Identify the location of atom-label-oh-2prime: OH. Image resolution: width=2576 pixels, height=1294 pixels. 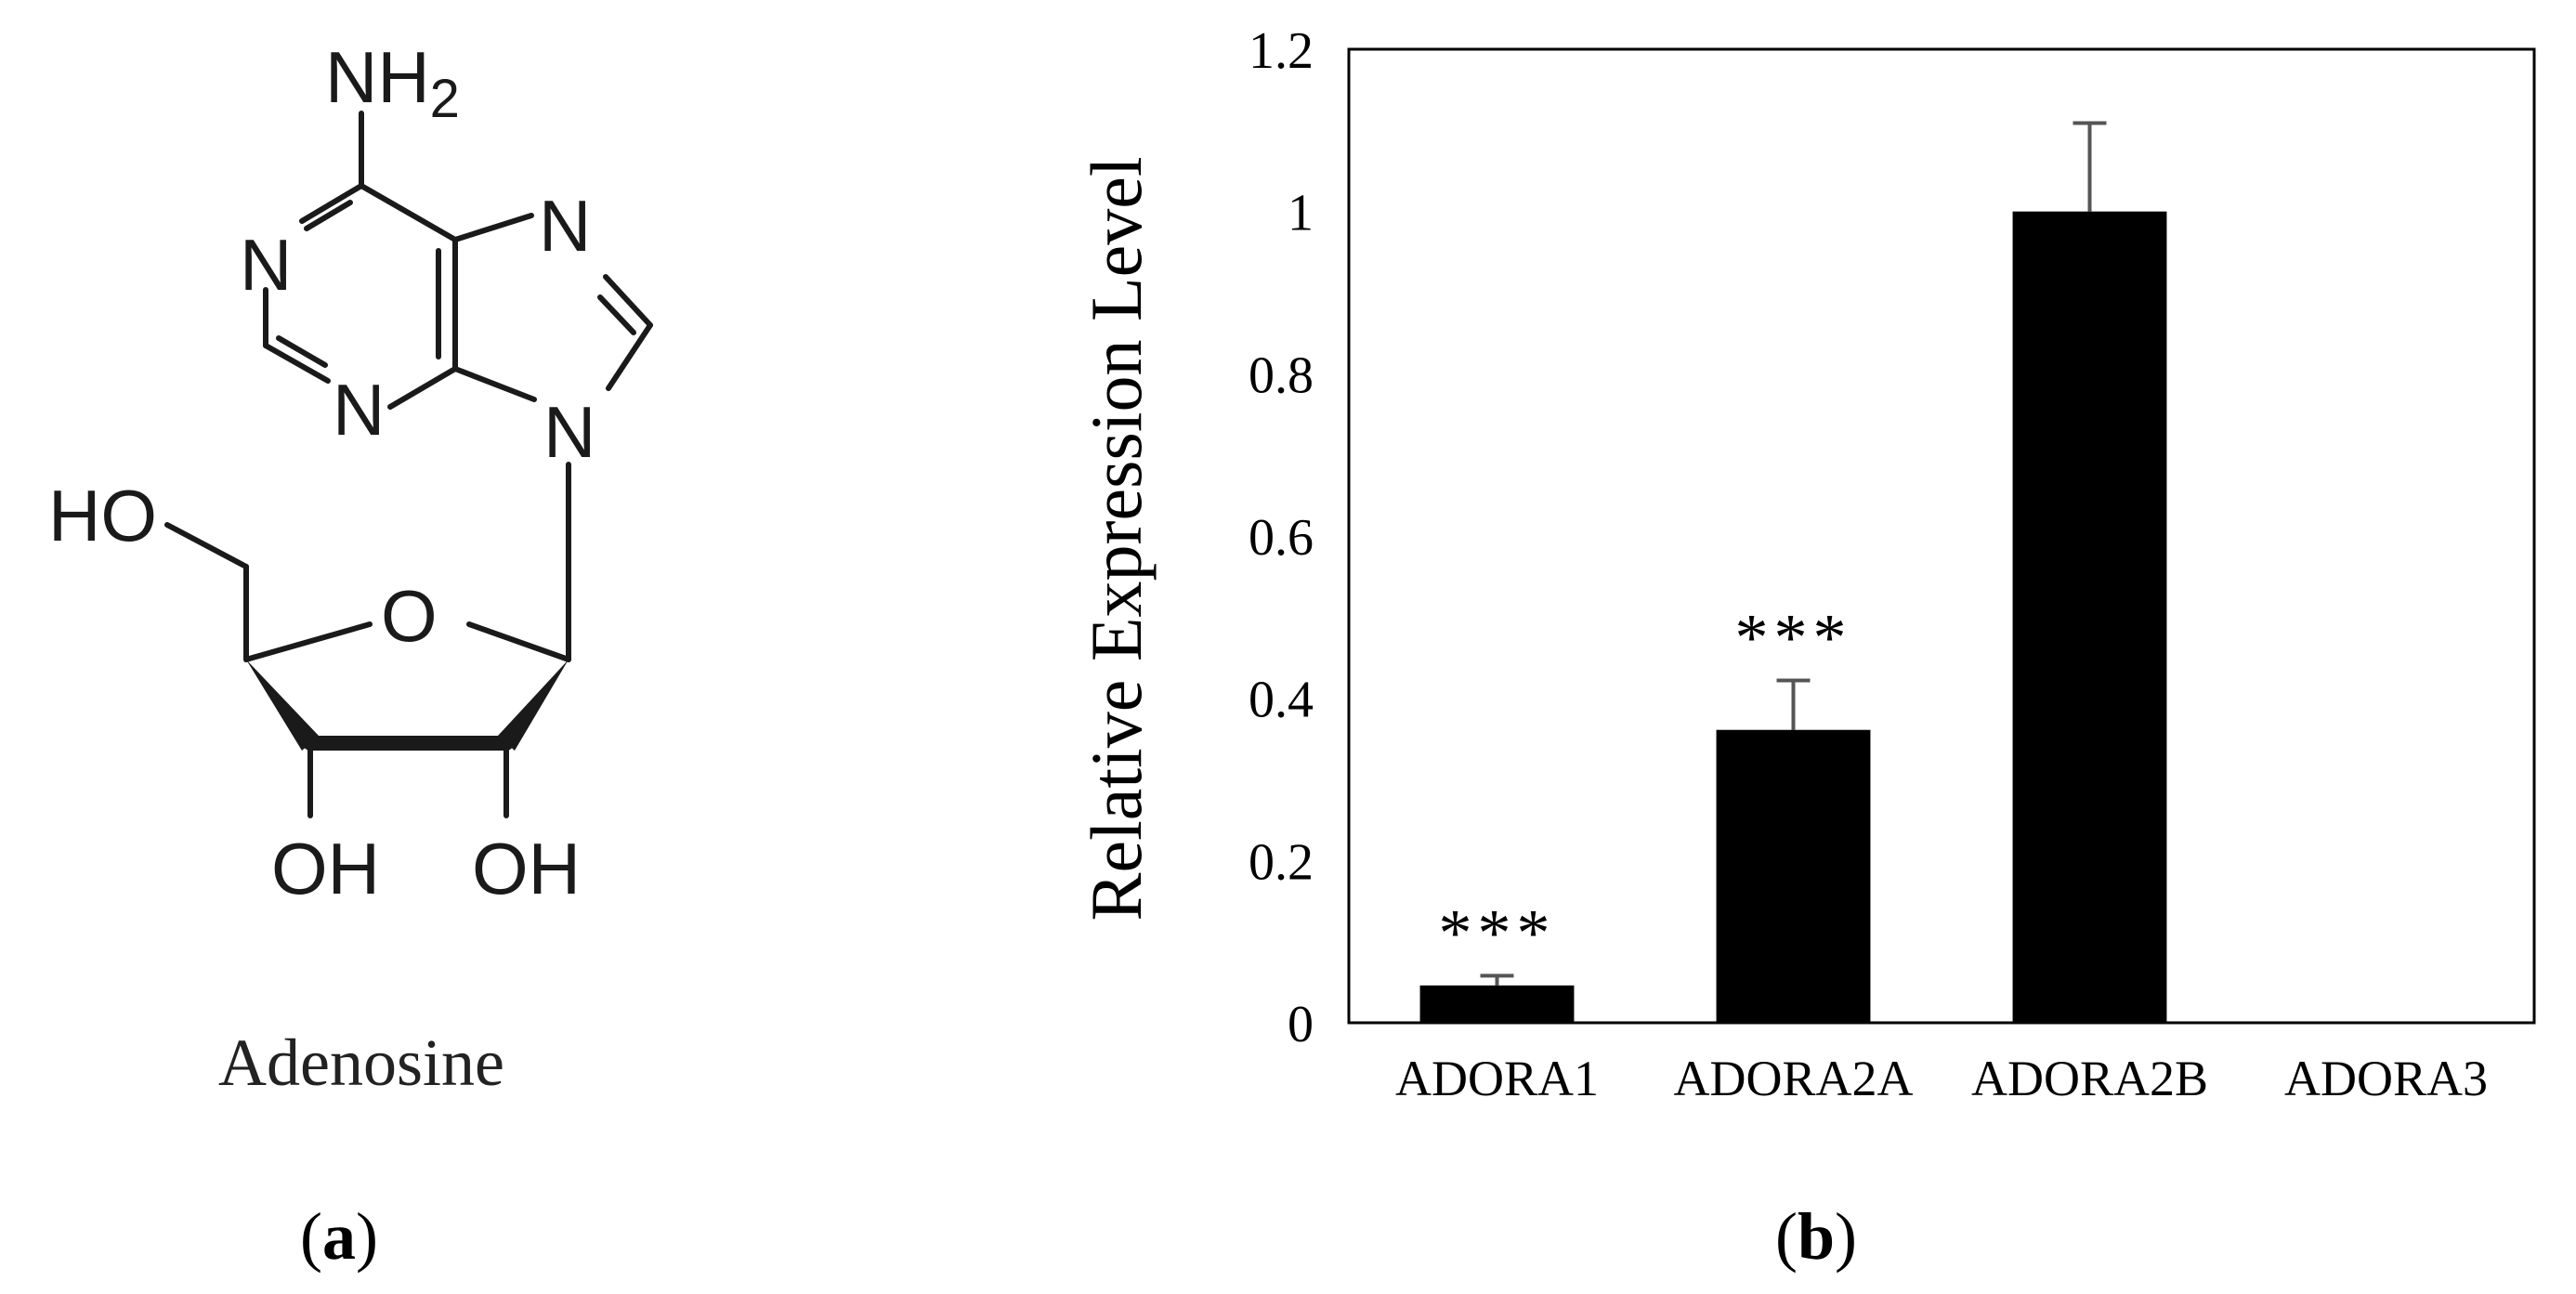
(527, 868).